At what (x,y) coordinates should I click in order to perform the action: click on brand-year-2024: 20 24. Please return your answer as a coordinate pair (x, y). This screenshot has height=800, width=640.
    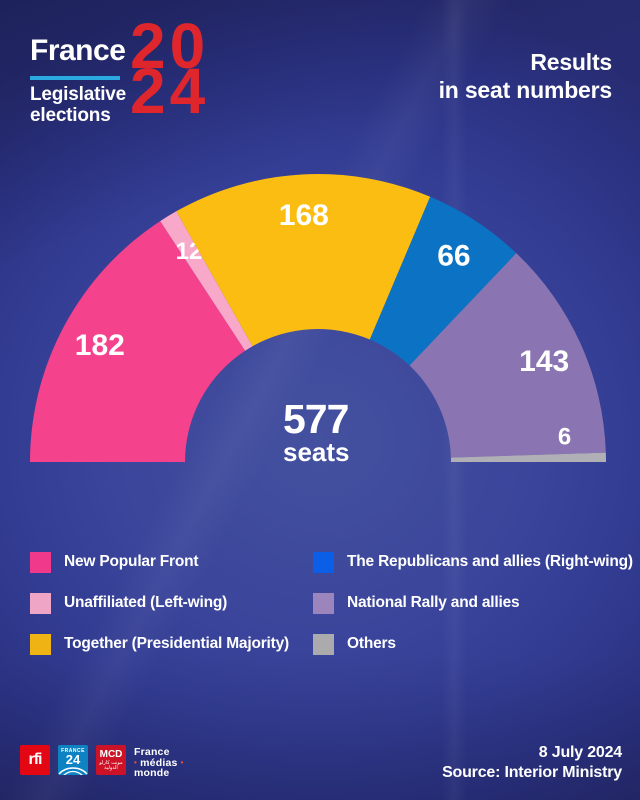
    Looking at the image, I should click on (170, 68).